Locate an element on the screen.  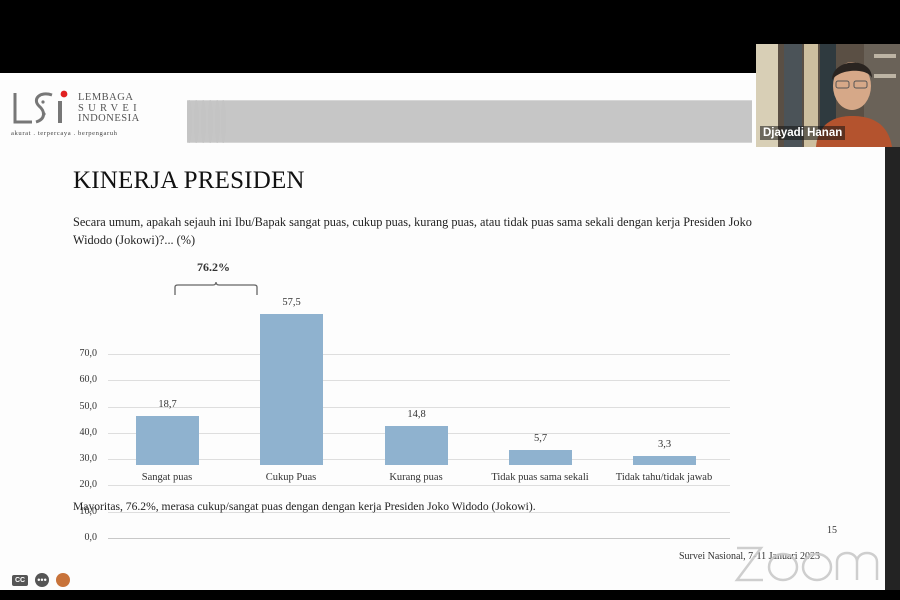
header-band is located at coordinates (469, 121).